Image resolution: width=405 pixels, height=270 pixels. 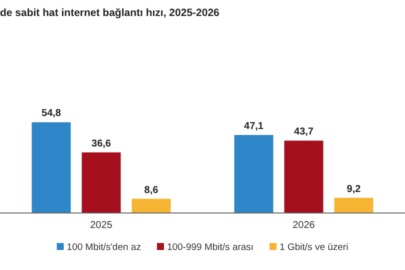 I want to click on data-label: 47,1, so click(x=254, y=126).